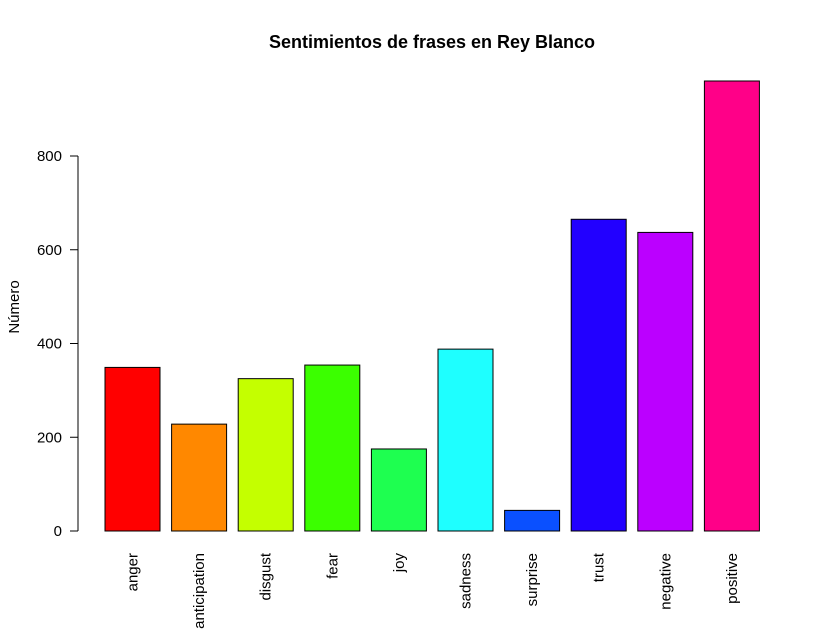 Image resolution: width=826 pixels, height=633 pixels. Describe the element at coordinates (332, 448) in the screenshot. I see `bar-fear` at that location.